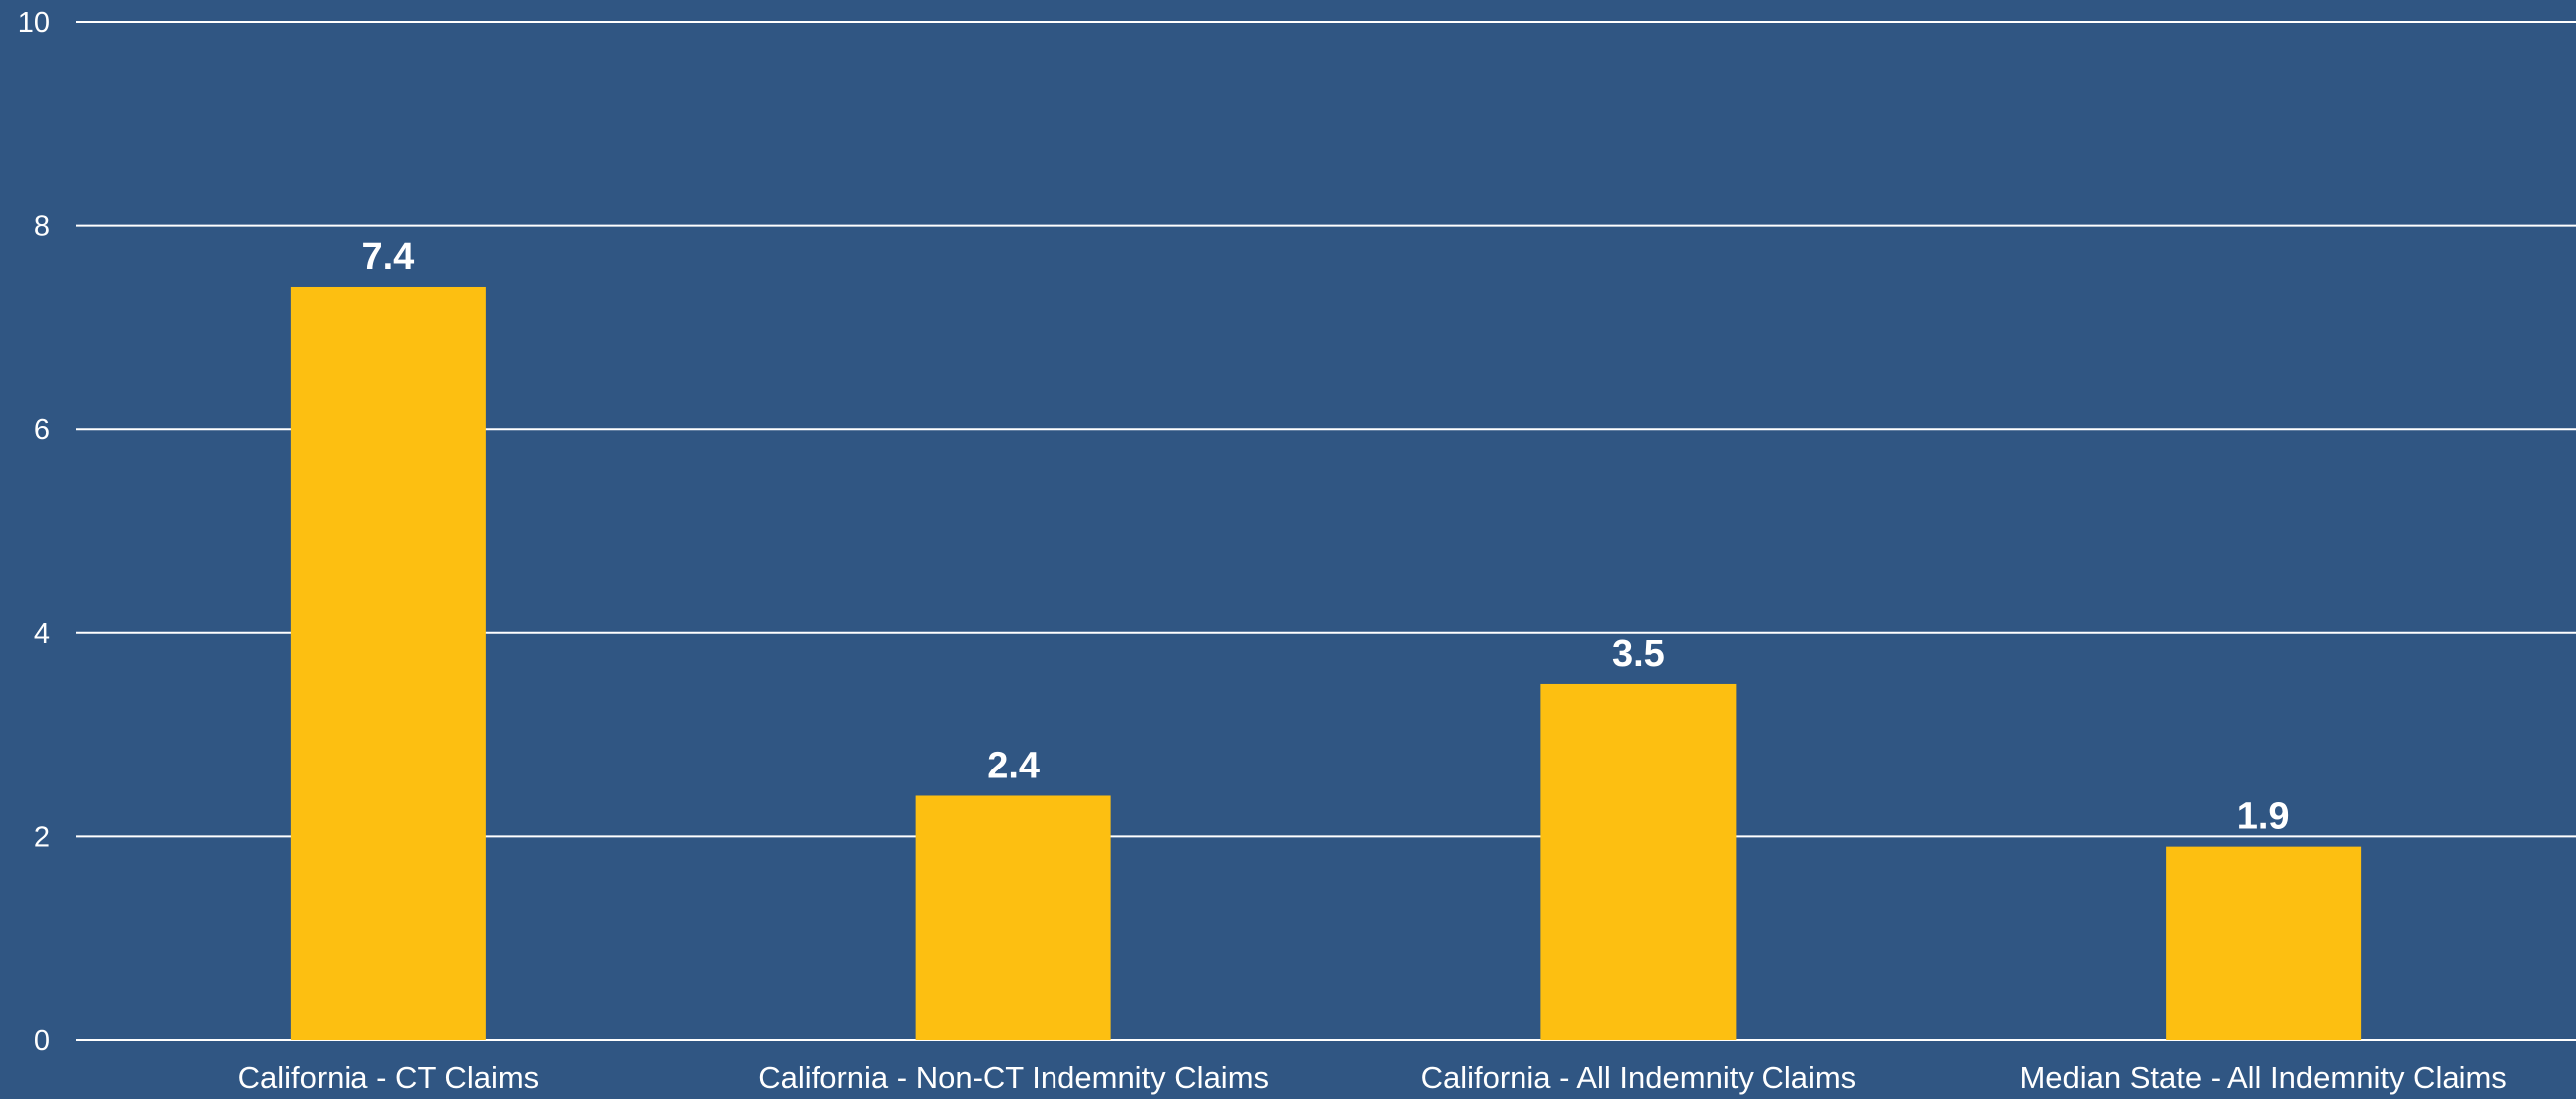 This screenshot has width=2576, height=1099. Describe the element at coordinates (1638, 654) in the screenshot. I see `bar-value-label: 3.5` at that location.